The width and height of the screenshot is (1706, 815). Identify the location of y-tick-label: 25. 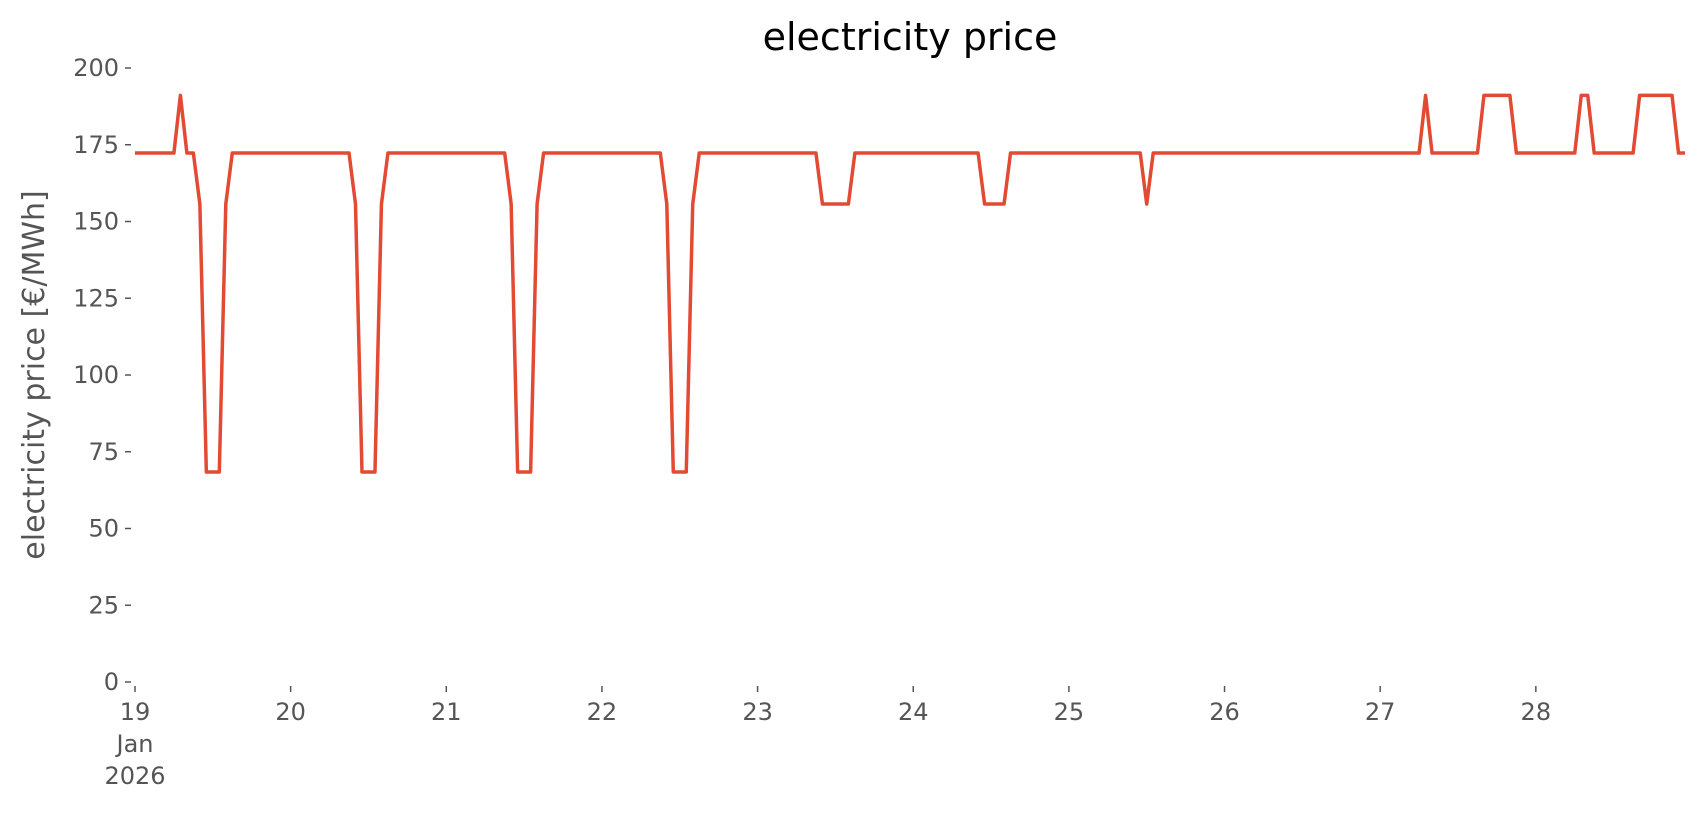
(103, 605).